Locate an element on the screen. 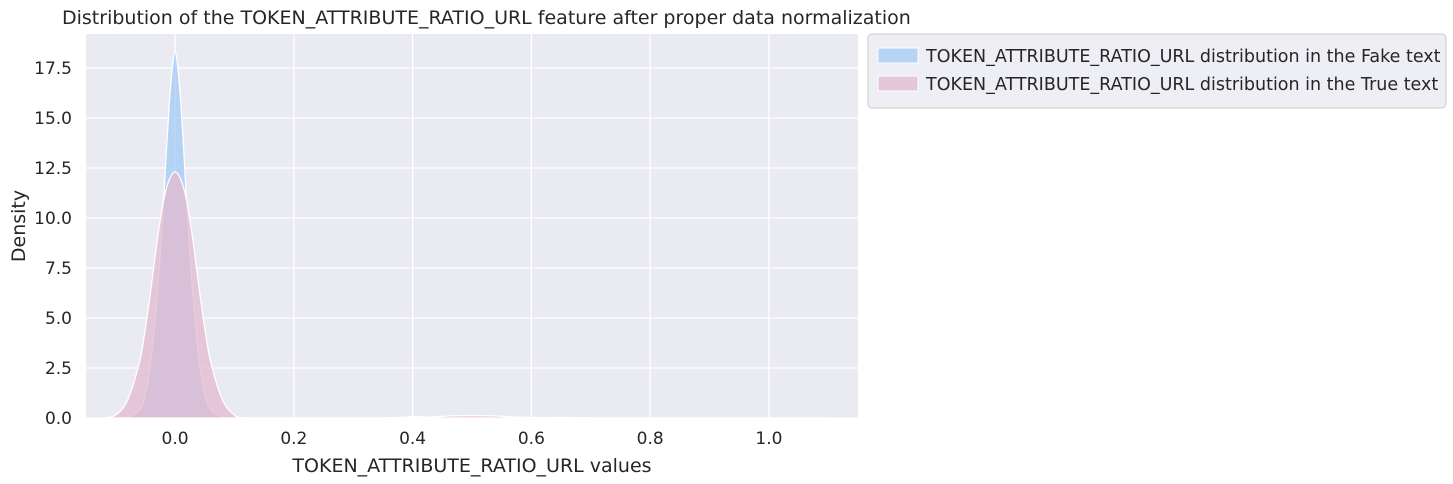  y-tick-label: 0.0 is located at coordinates (58, 419).